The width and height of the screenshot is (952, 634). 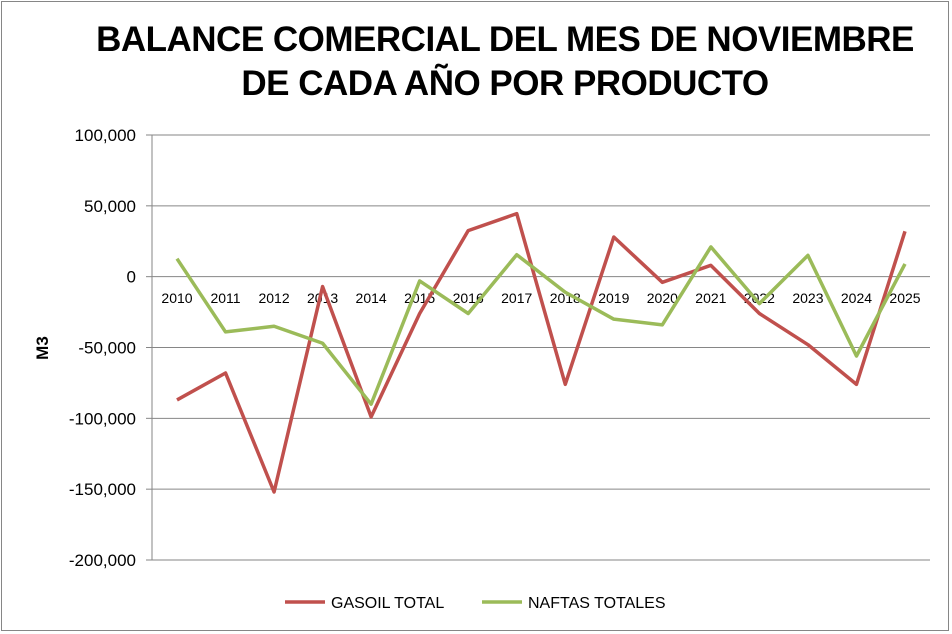 I want to click on y-tick-label: -50,000, so click(x=107, y=348).